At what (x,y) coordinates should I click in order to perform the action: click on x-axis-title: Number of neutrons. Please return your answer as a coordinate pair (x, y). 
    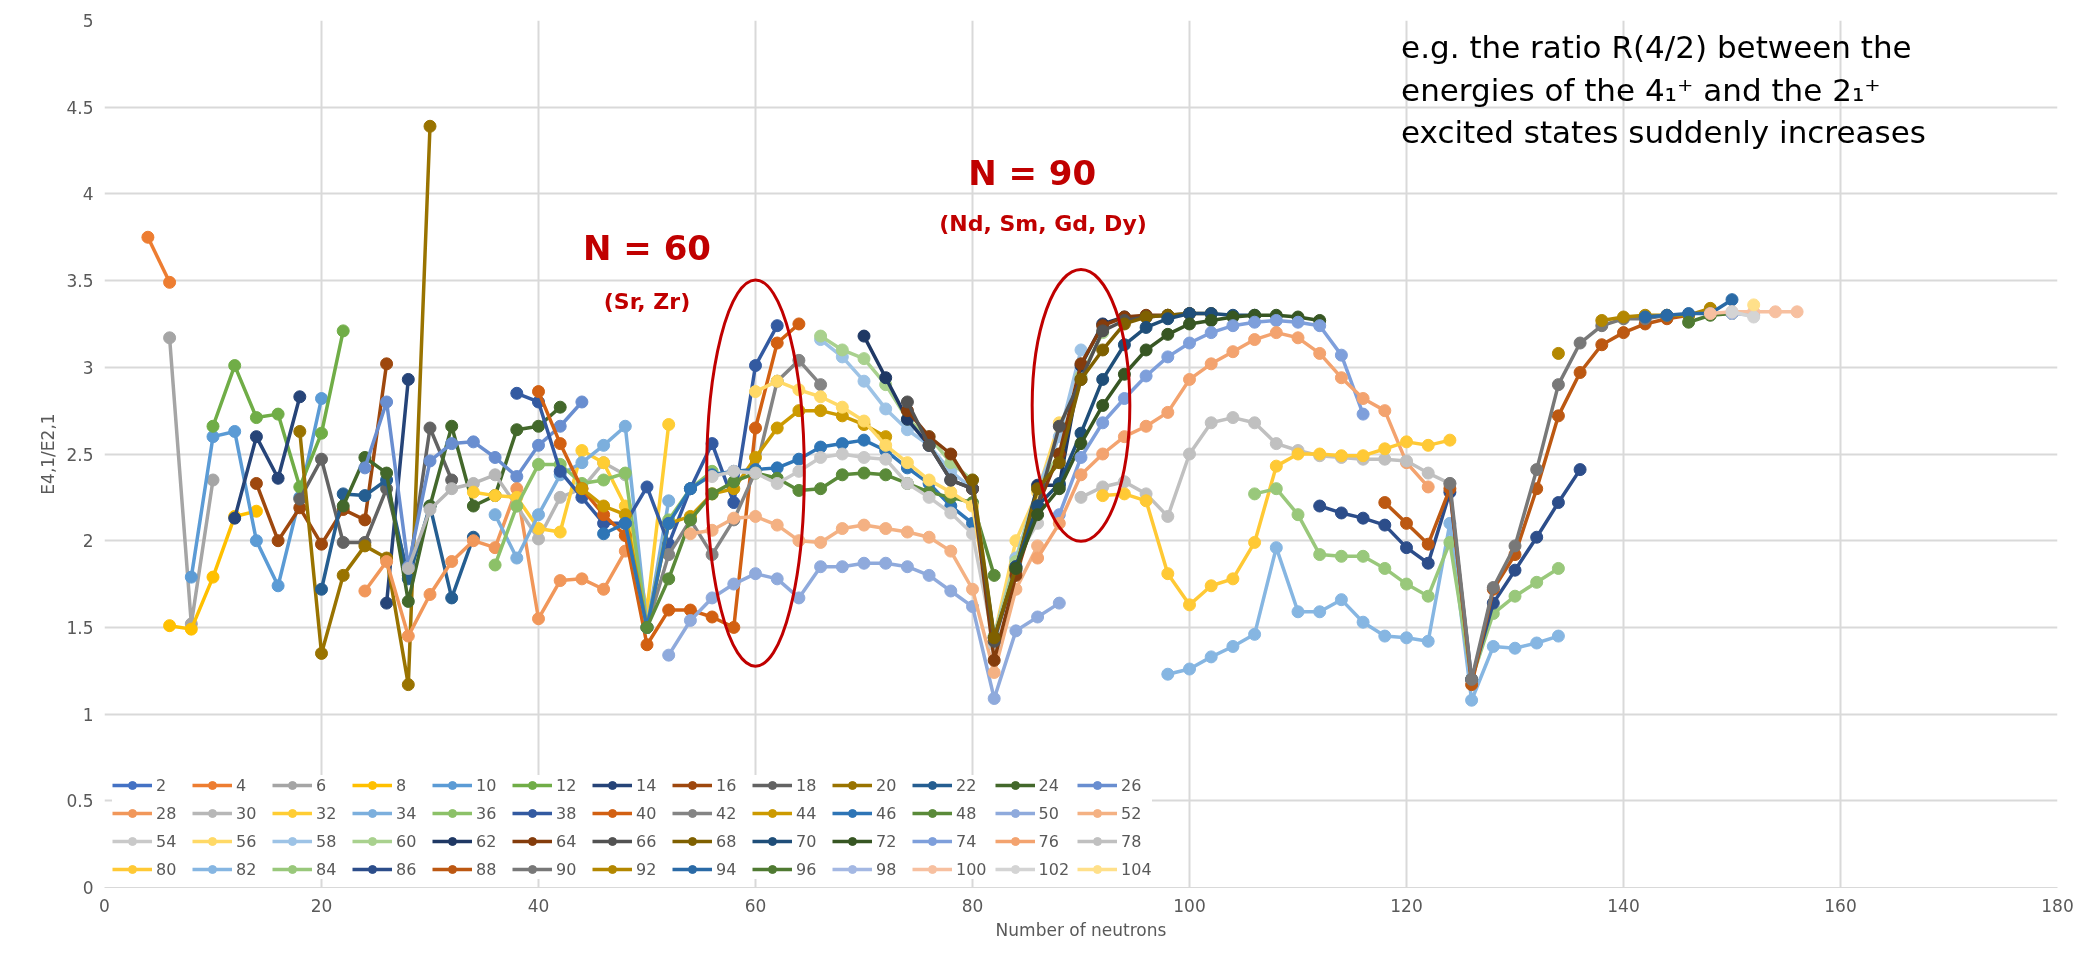
    Looking at the image, I should click on (1081, 929).